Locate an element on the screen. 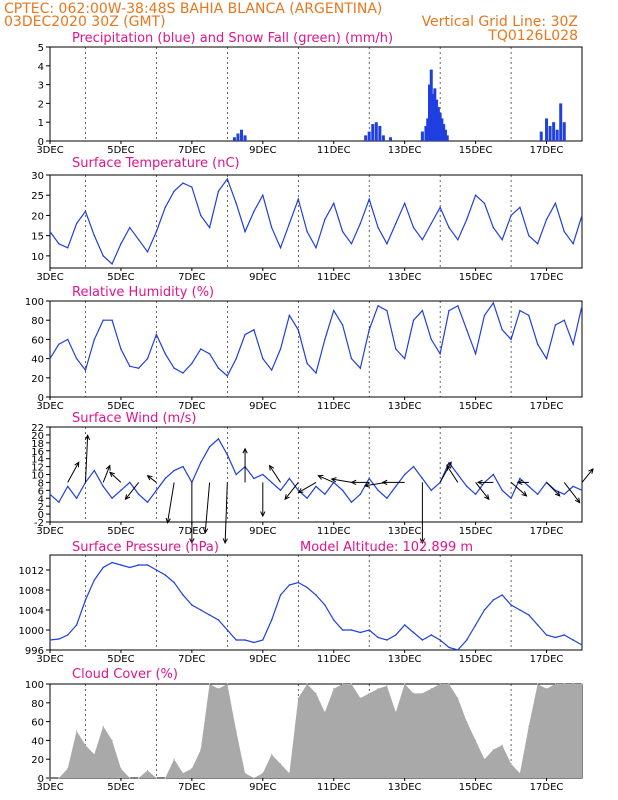 This screenshot has width=618, height=800. y-tick-label: 16 is located at coordinates (37, 452).